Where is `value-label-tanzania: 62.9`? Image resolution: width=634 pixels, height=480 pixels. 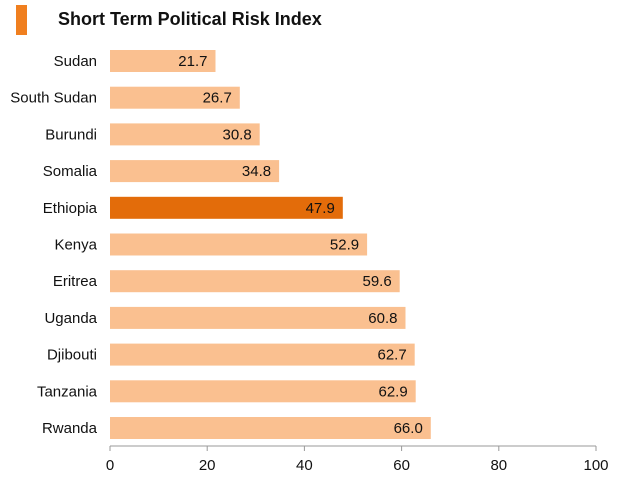
value-label-tanzania: 62.9 is located at coordinates (392, 391).